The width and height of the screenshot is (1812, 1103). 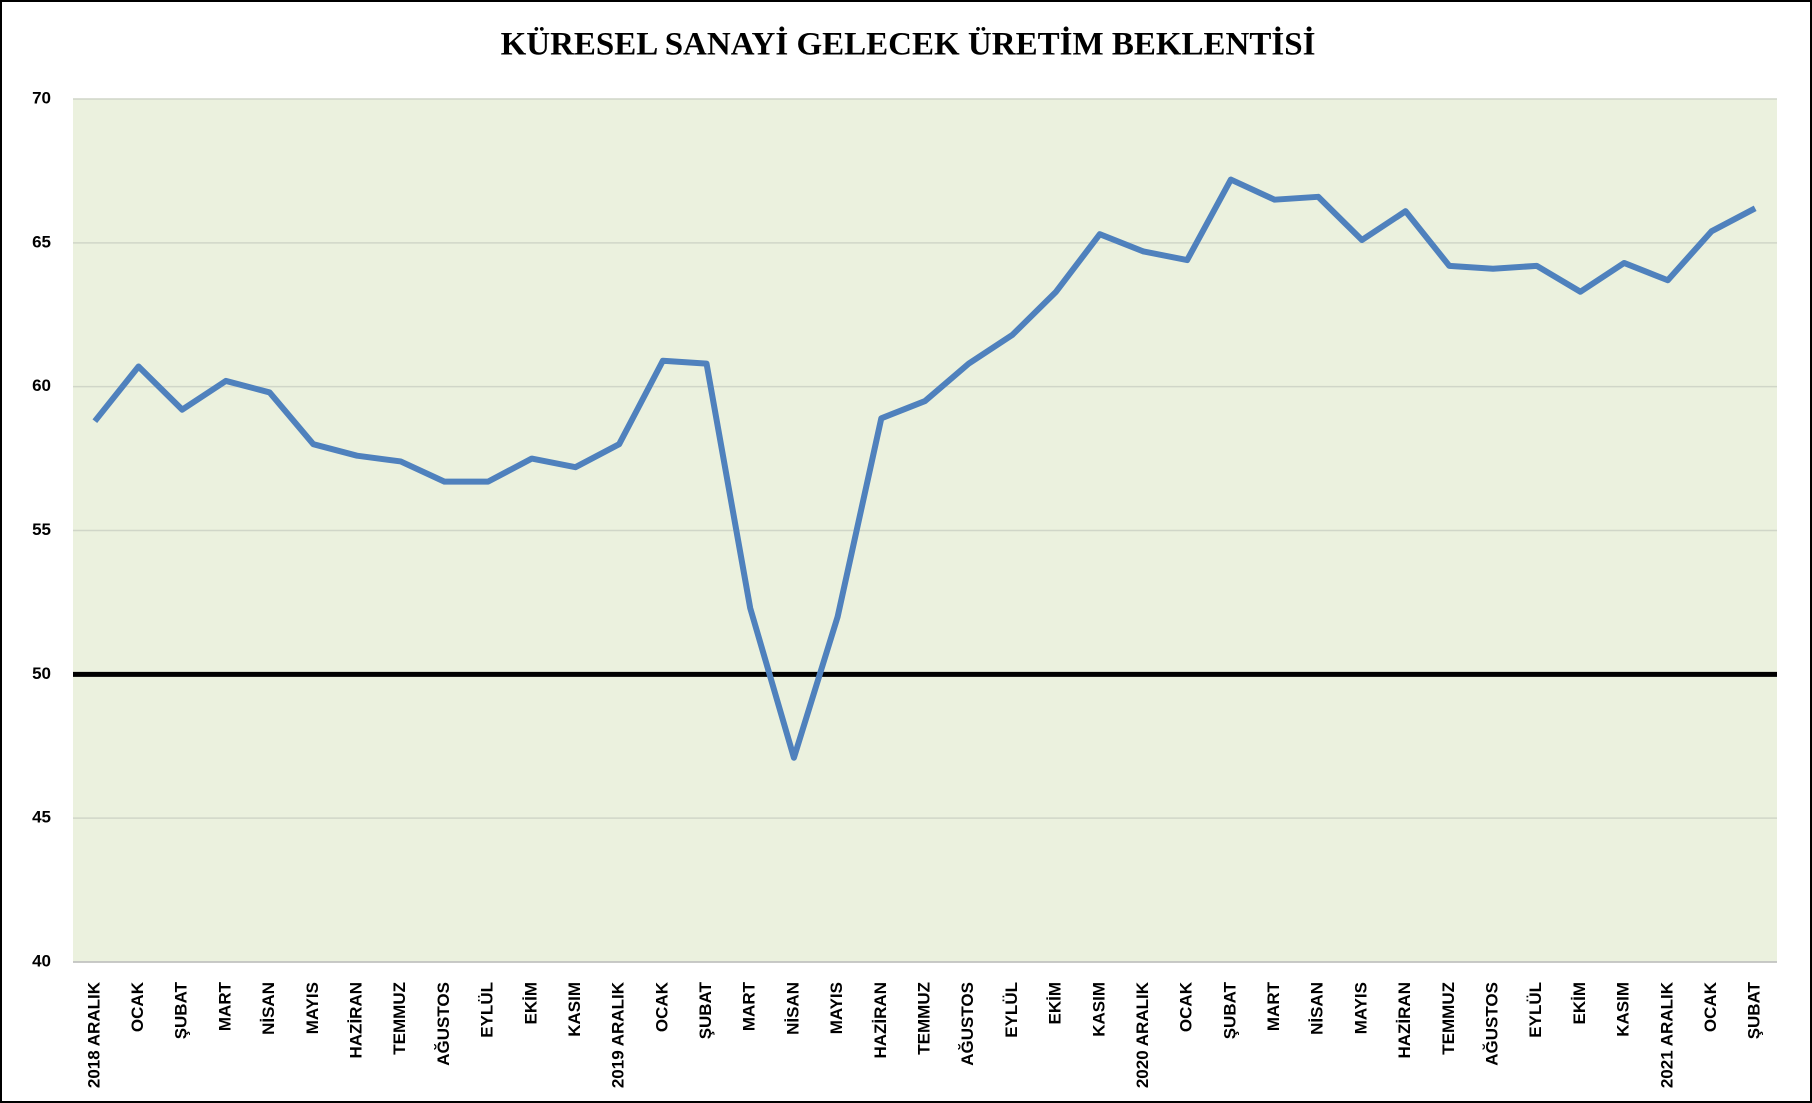 I want to click on y-tick-label: 60, so click(x=41, y=385).